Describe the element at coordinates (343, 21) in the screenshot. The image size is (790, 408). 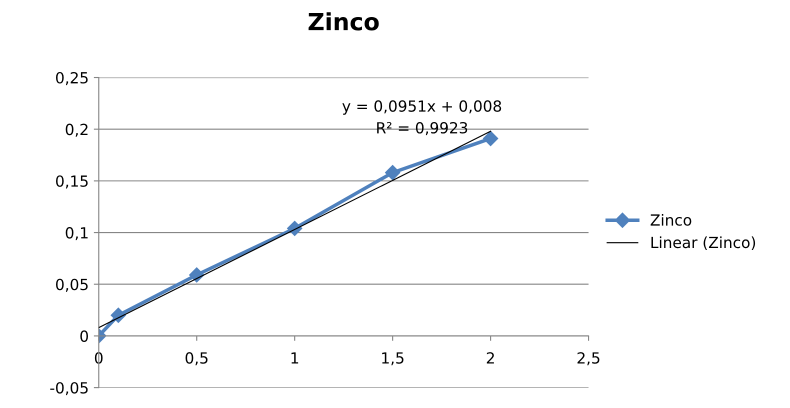
I see `chart-title: Zinco` at that location.